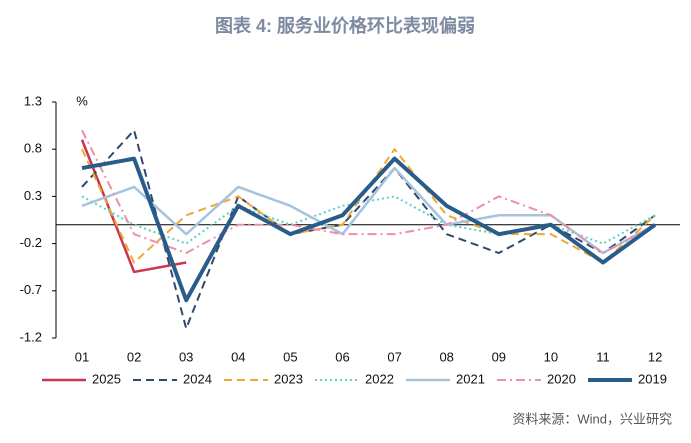  What do you see at coordinates (345, 25) in the screenshot?
I see `chart-title: 图表 4: 服务业价格环比表现偏弱` at bounding box center [345, 25].